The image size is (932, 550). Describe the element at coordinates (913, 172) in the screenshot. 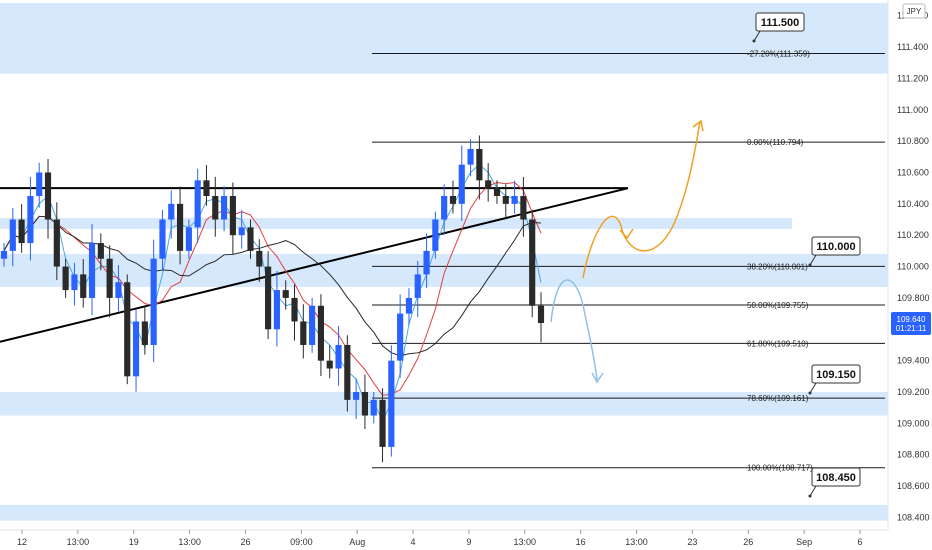

I see `price-tick-label: 110.600` at that location.